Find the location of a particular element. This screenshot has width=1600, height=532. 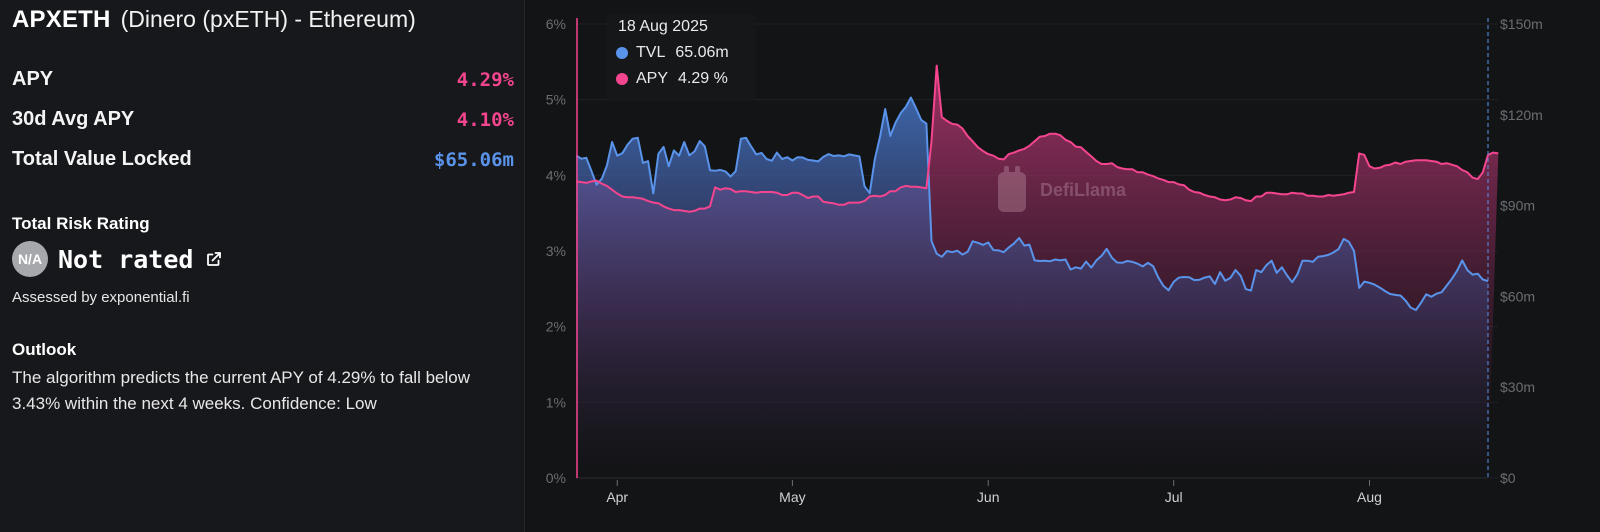

apy-dot-icon is located at coordinates (622, 79).